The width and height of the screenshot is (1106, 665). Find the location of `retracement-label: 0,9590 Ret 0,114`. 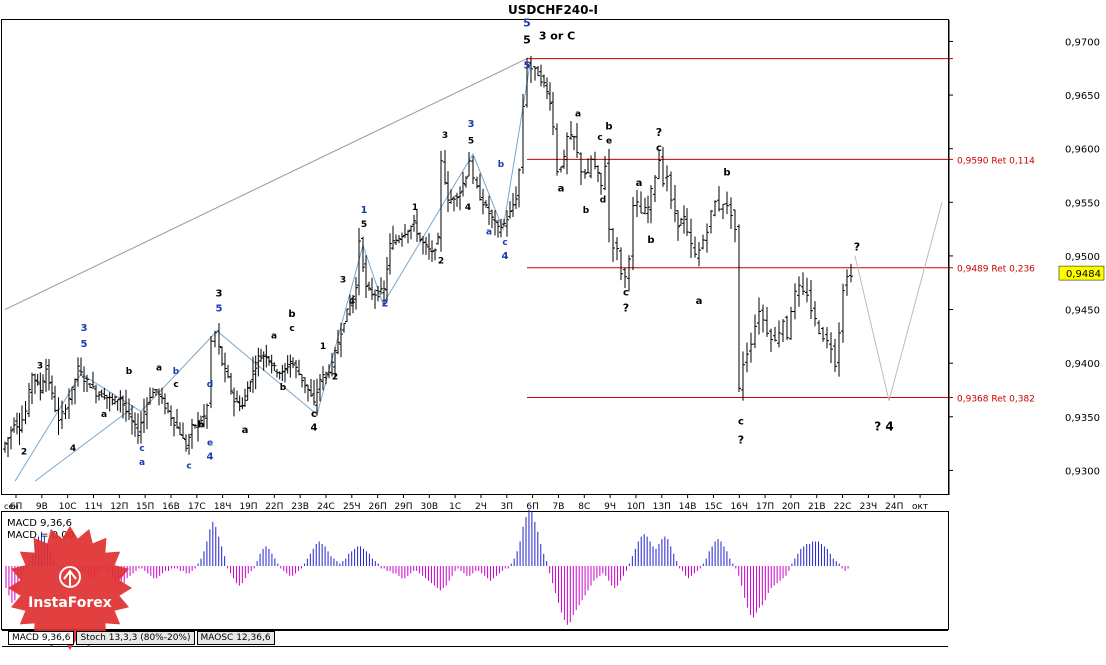

retracement-label: 0,9590 Ret 0,114 is located at coordinates (996, 161).